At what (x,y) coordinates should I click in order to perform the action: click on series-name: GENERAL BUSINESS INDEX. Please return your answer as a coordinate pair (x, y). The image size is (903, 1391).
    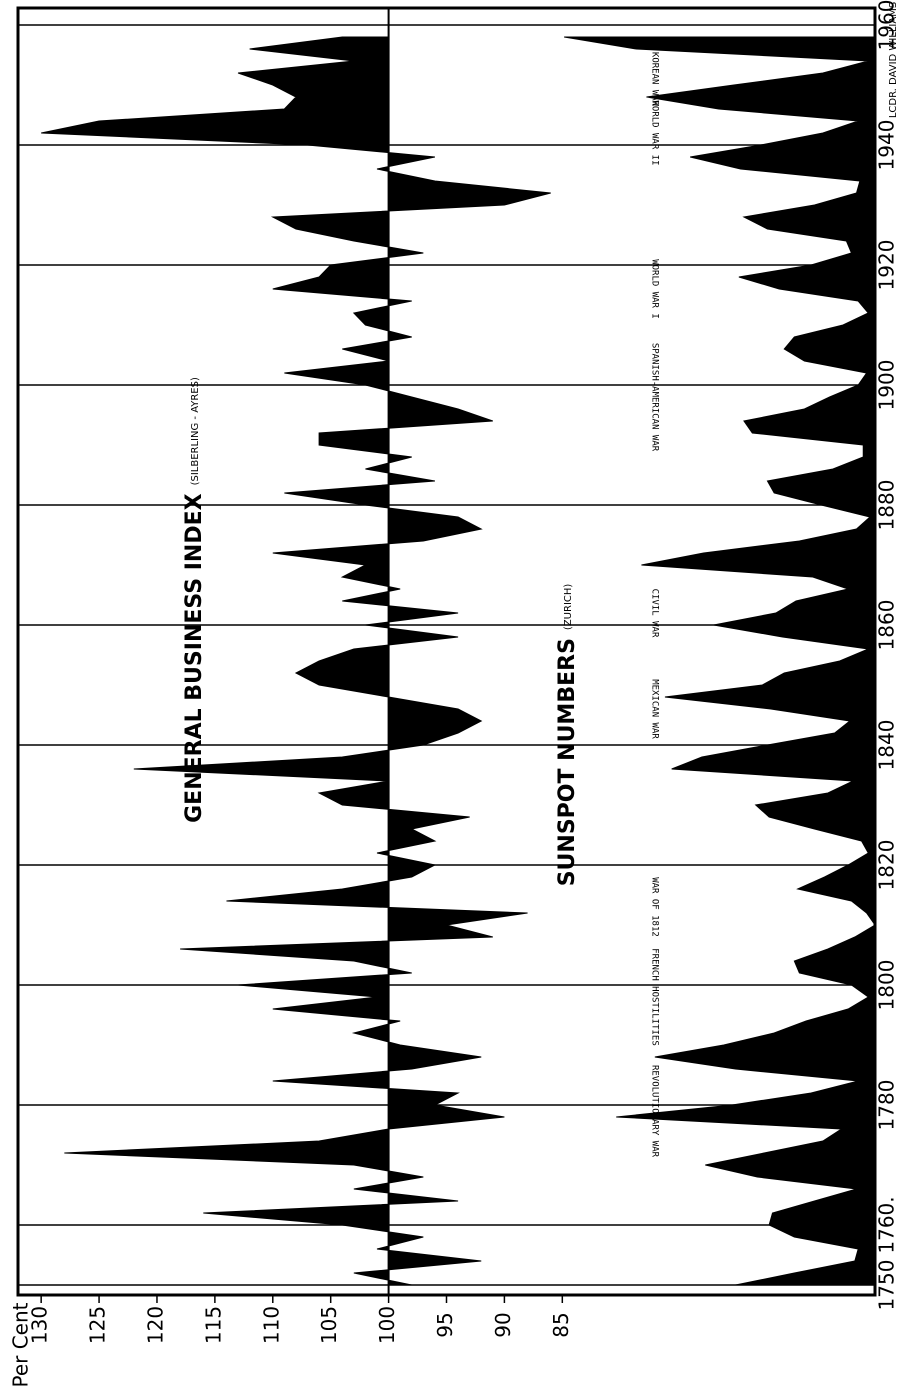
    Looking at the image, I should click on (194, 658).